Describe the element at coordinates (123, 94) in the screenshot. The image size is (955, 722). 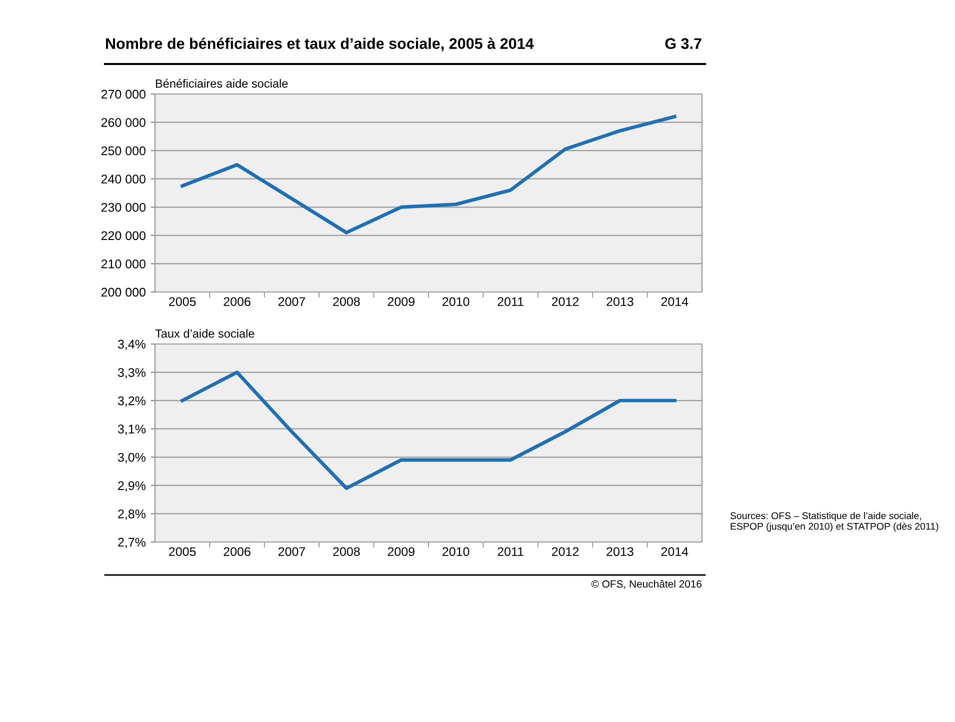
I see `y-tick-label: 270 000` at that location.